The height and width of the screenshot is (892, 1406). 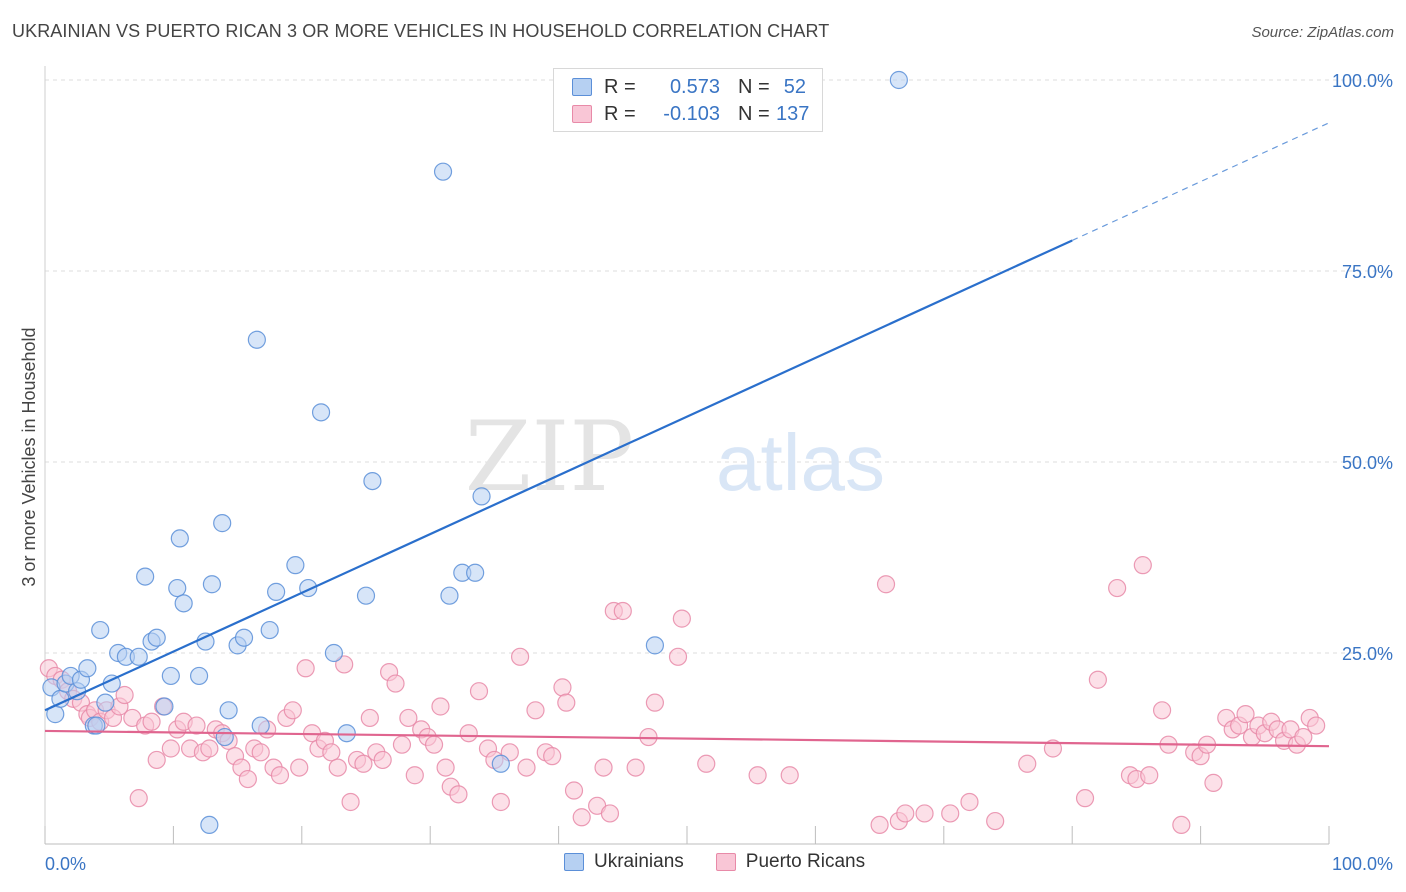 I want to click on y-tick-label: 50.0%, so click(x=1367, y=463).